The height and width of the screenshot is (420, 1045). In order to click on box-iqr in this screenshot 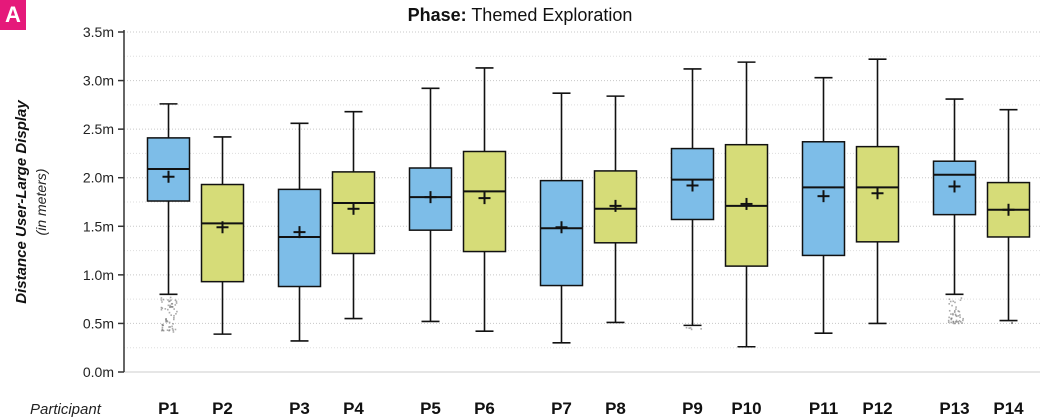, I will do `click(692, 184)`.